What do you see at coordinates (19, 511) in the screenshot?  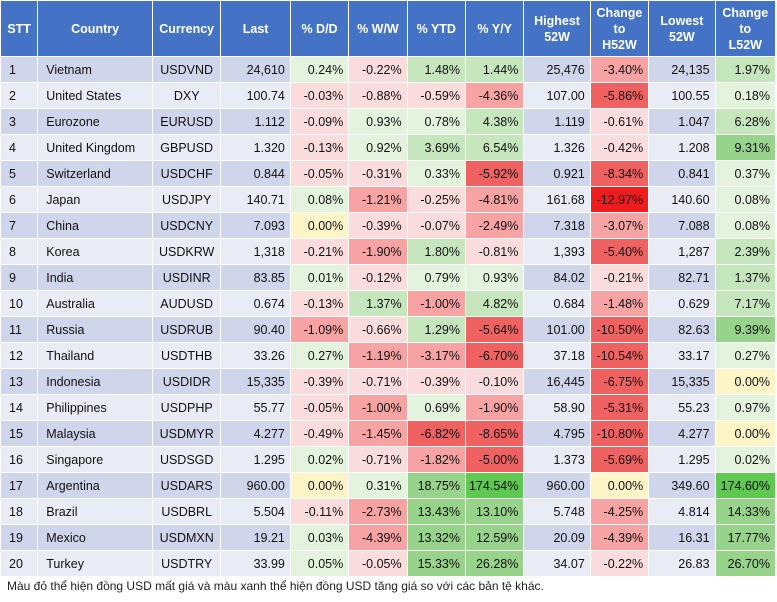 I see `cell-stt: 18` at bounding box center [19, 511].